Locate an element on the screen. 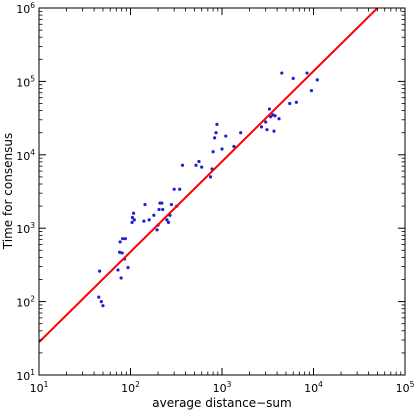 This screenshot has height=412, width=415. y-tick-label: 10³ is located at coordinates (25, 228).